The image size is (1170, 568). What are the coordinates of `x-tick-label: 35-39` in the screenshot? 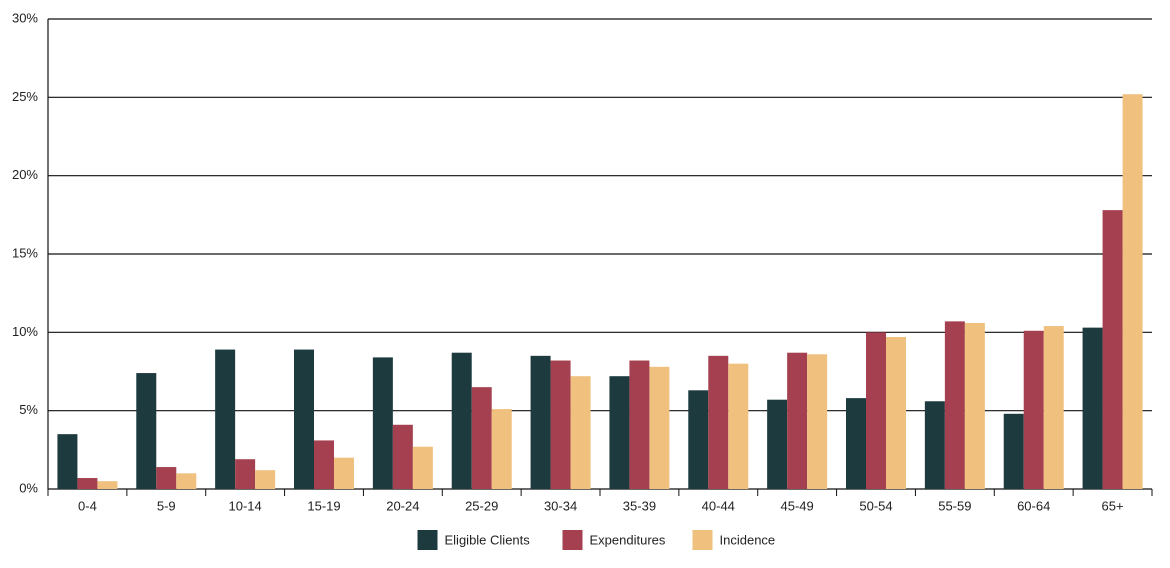 It's located at (639, 505).